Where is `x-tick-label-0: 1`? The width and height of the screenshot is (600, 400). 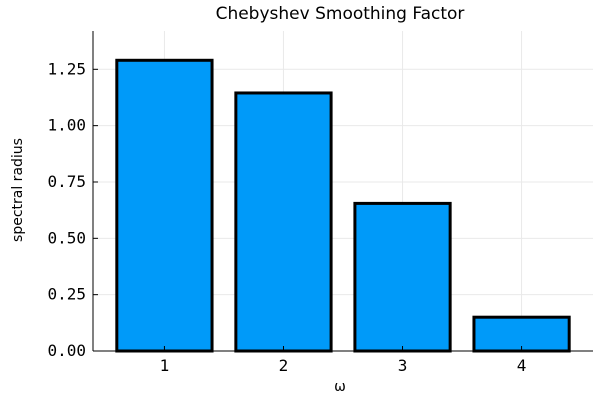 x-tick-label-0: 1 is located at coordinates (165, 365).